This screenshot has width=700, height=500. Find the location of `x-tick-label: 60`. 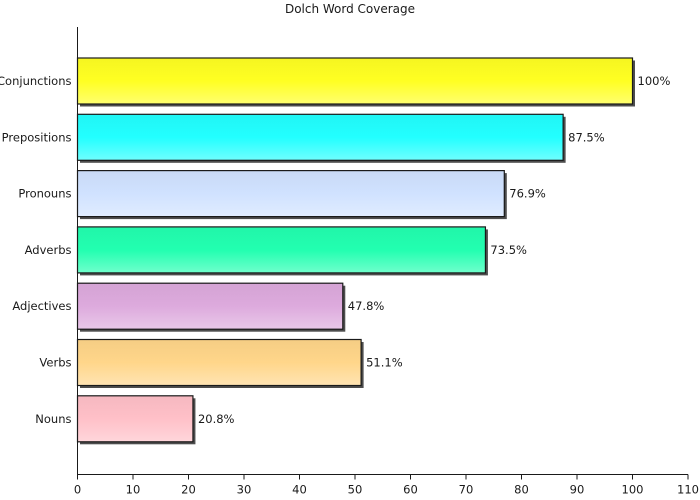

x-tick-label: 60 is located at coordinates (410, 490).